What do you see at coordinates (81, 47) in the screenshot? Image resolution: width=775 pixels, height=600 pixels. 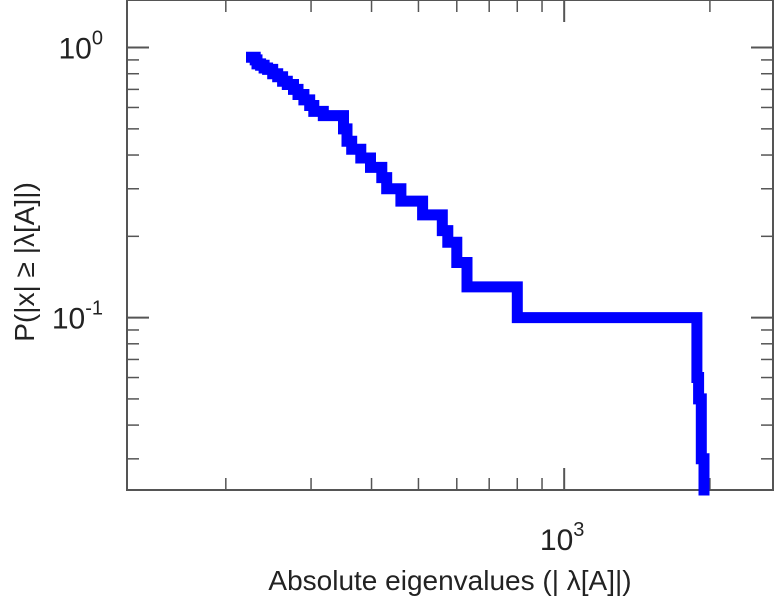 I see `y-tick-label: 10⁰` at bounding box center [81, 47].